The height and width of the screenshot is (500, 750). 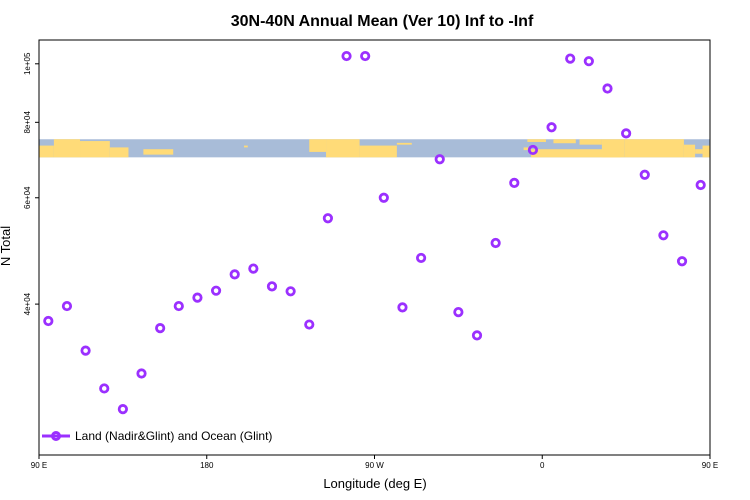 I want to click on legend-marker, so click(x=56, y=436).